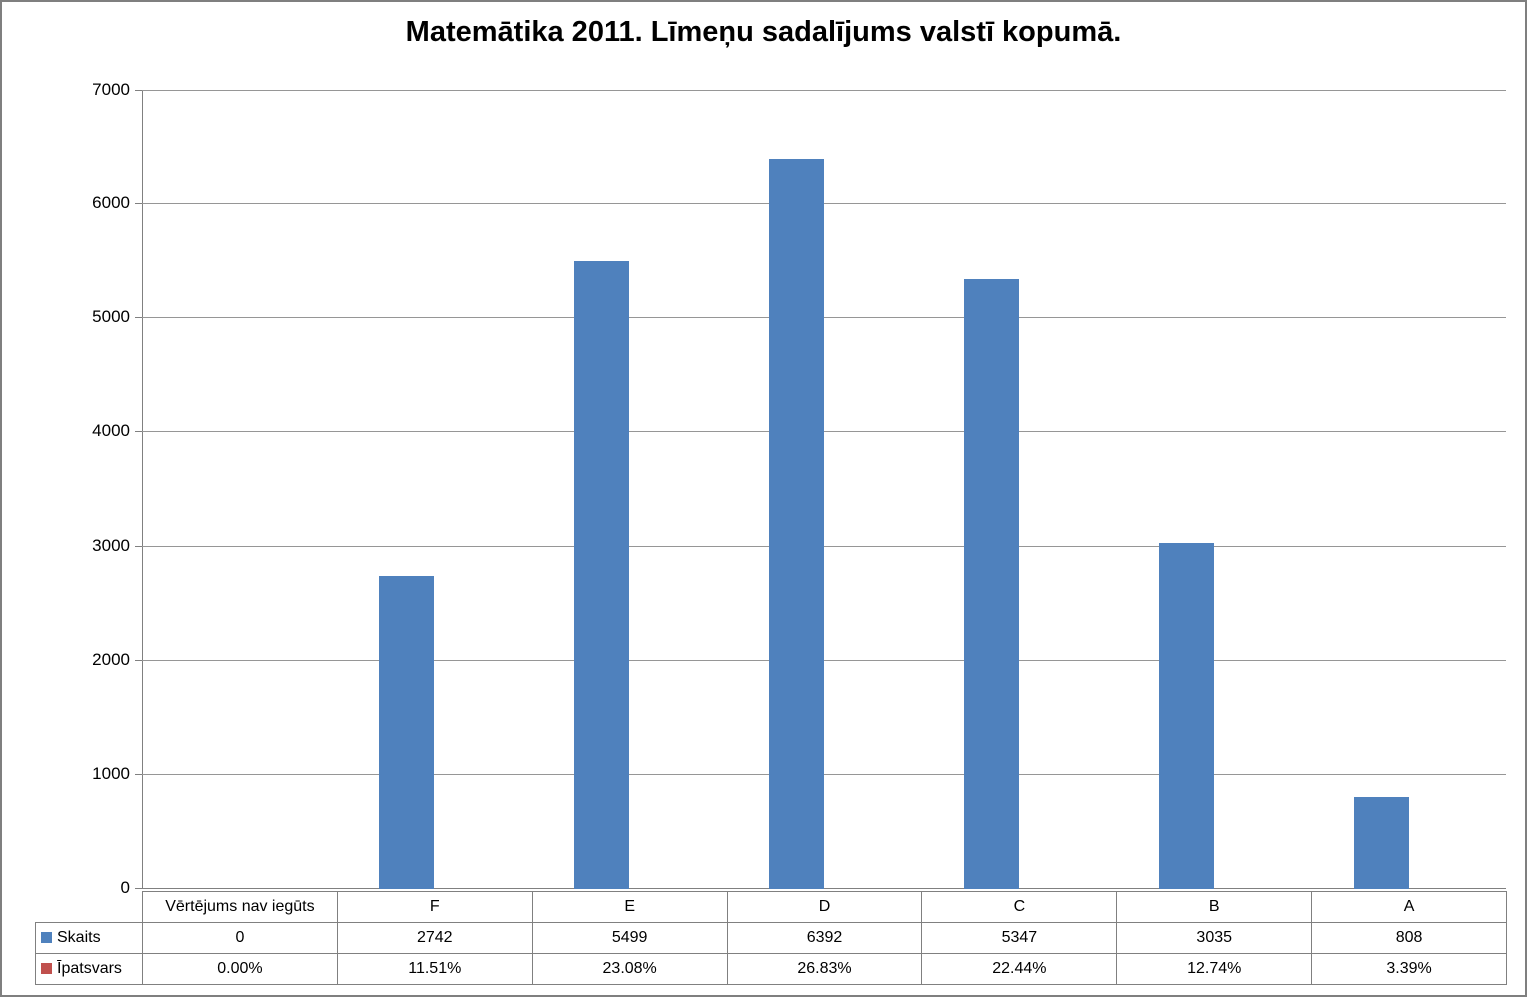 The width and height of the screenshot is (1527, 997). Describe the element at coordinates (111, 202) in the screenshot. I see `y-axis-tick-label: 6000` at that location.